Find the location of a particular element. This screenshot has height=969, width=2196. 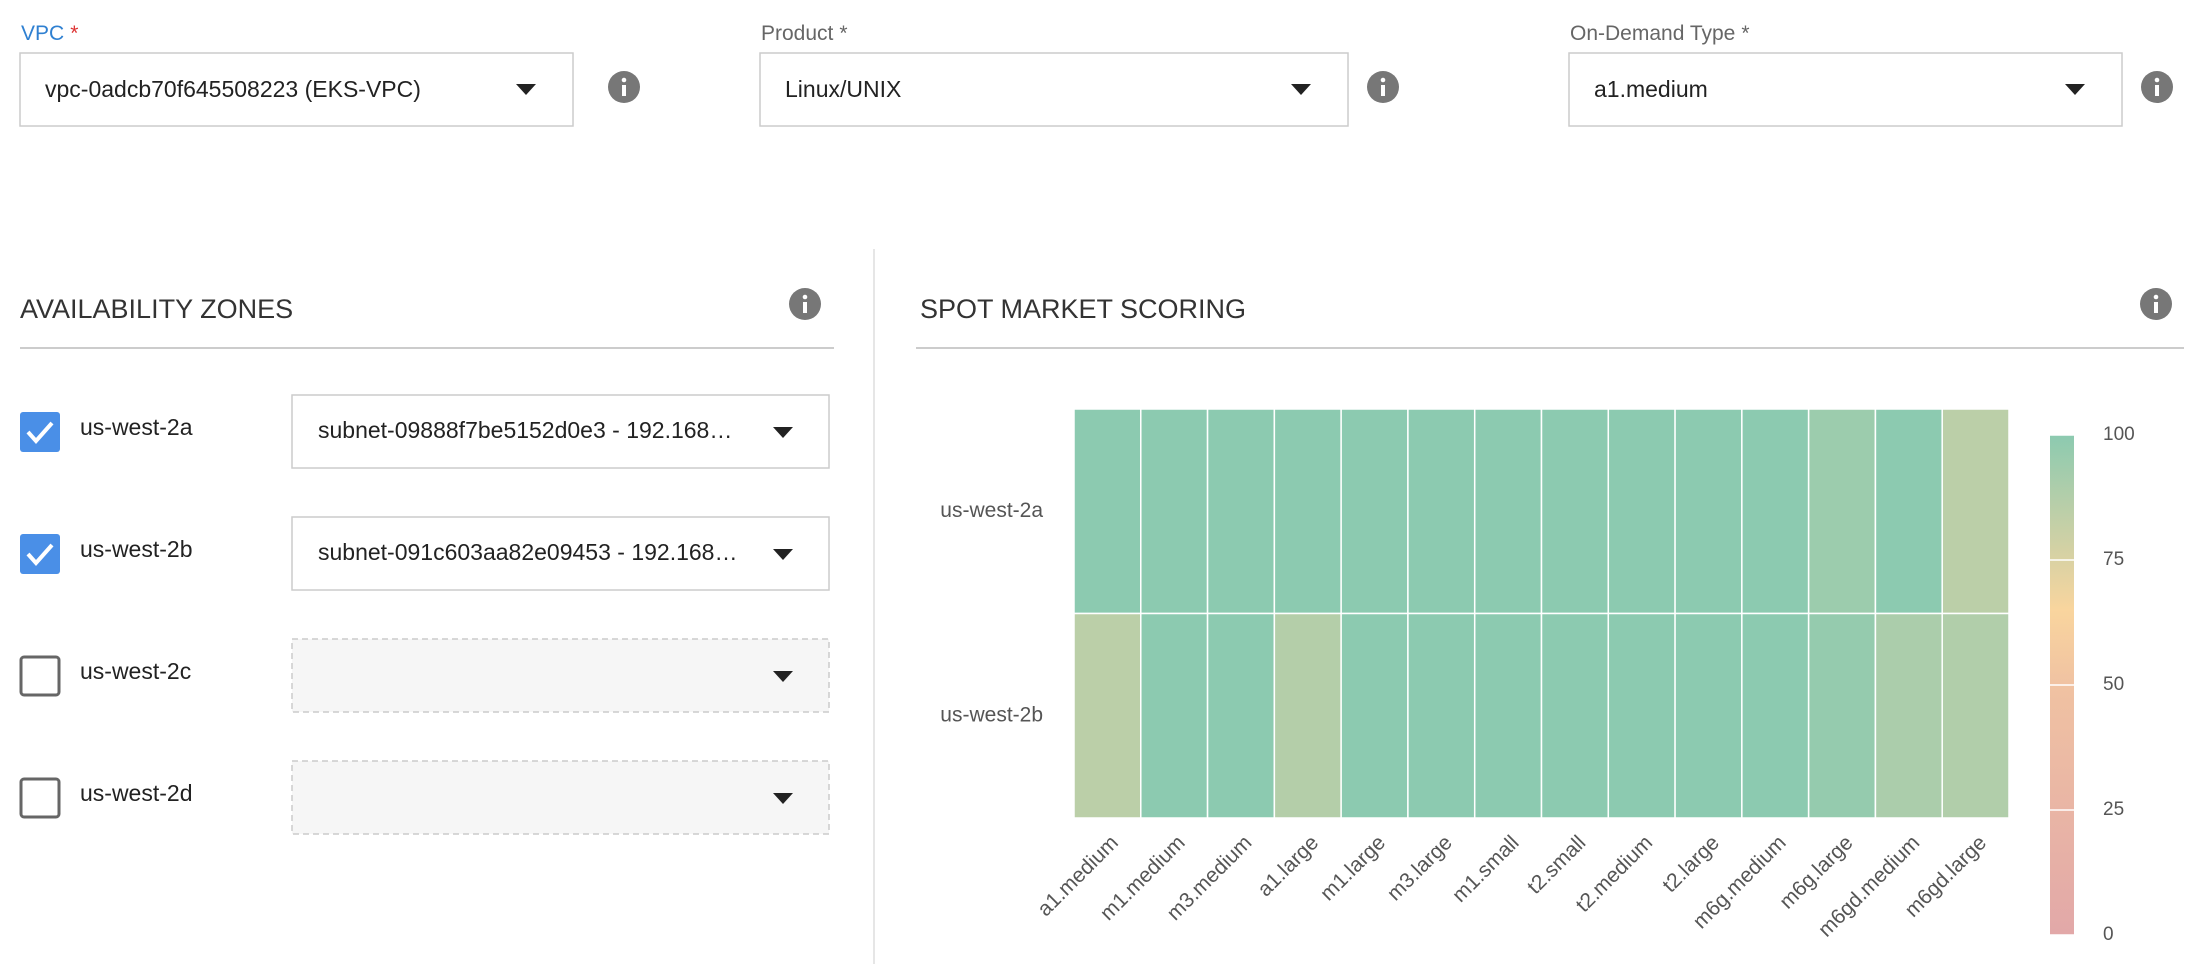

field-label: On-Demand Type * is located at coordinates (1660, 33).